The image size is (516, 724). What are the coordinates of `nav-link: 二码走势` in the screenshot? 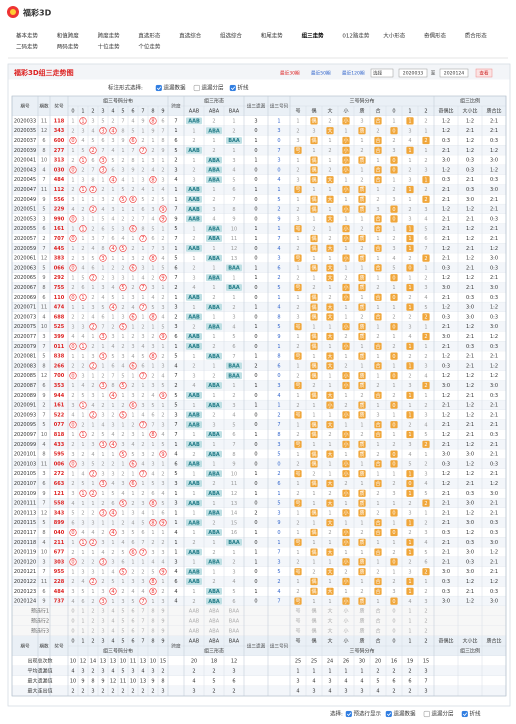 It's located at (27, 47).